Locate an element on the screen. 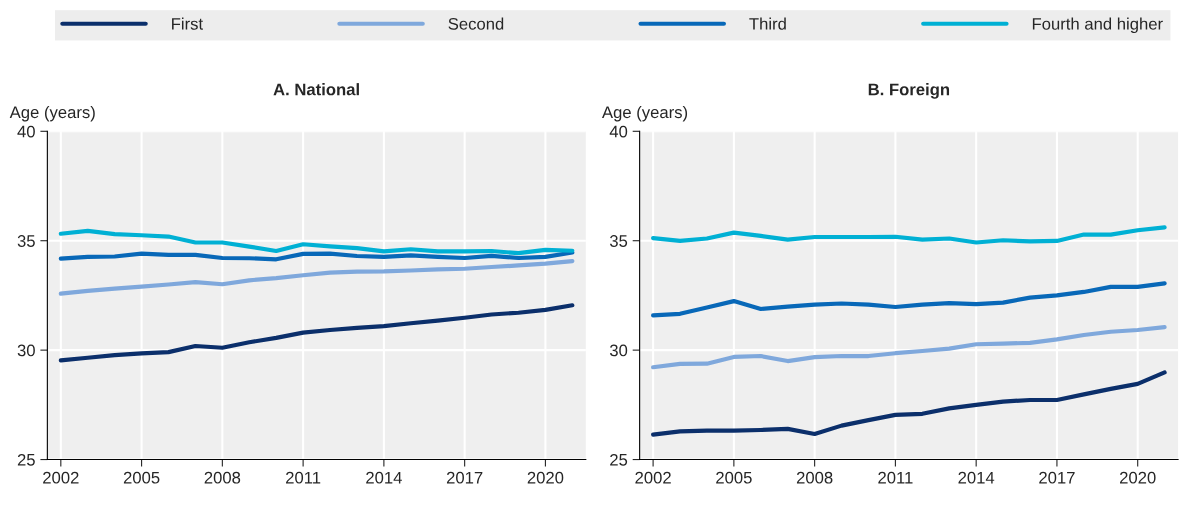 The height and width of the screenshot is (505, 1184). chart-title: A. National is located at coordinates (316, 89).